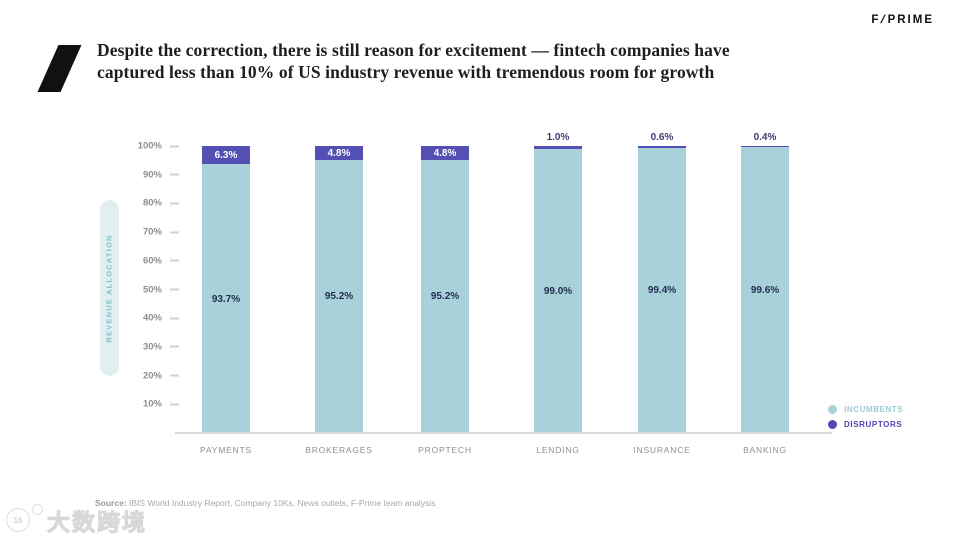  I want to click on y-tick-label: 10%, so click(152, 404).